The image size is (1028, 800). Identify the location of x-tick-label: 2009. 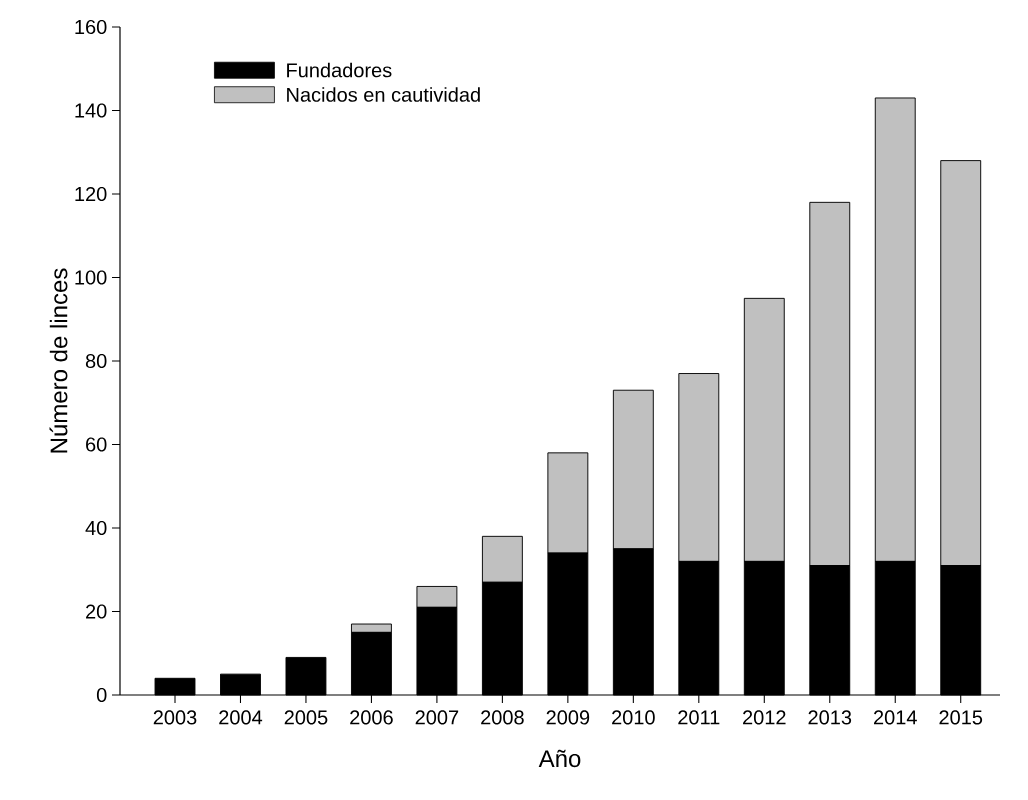
(568, 717).